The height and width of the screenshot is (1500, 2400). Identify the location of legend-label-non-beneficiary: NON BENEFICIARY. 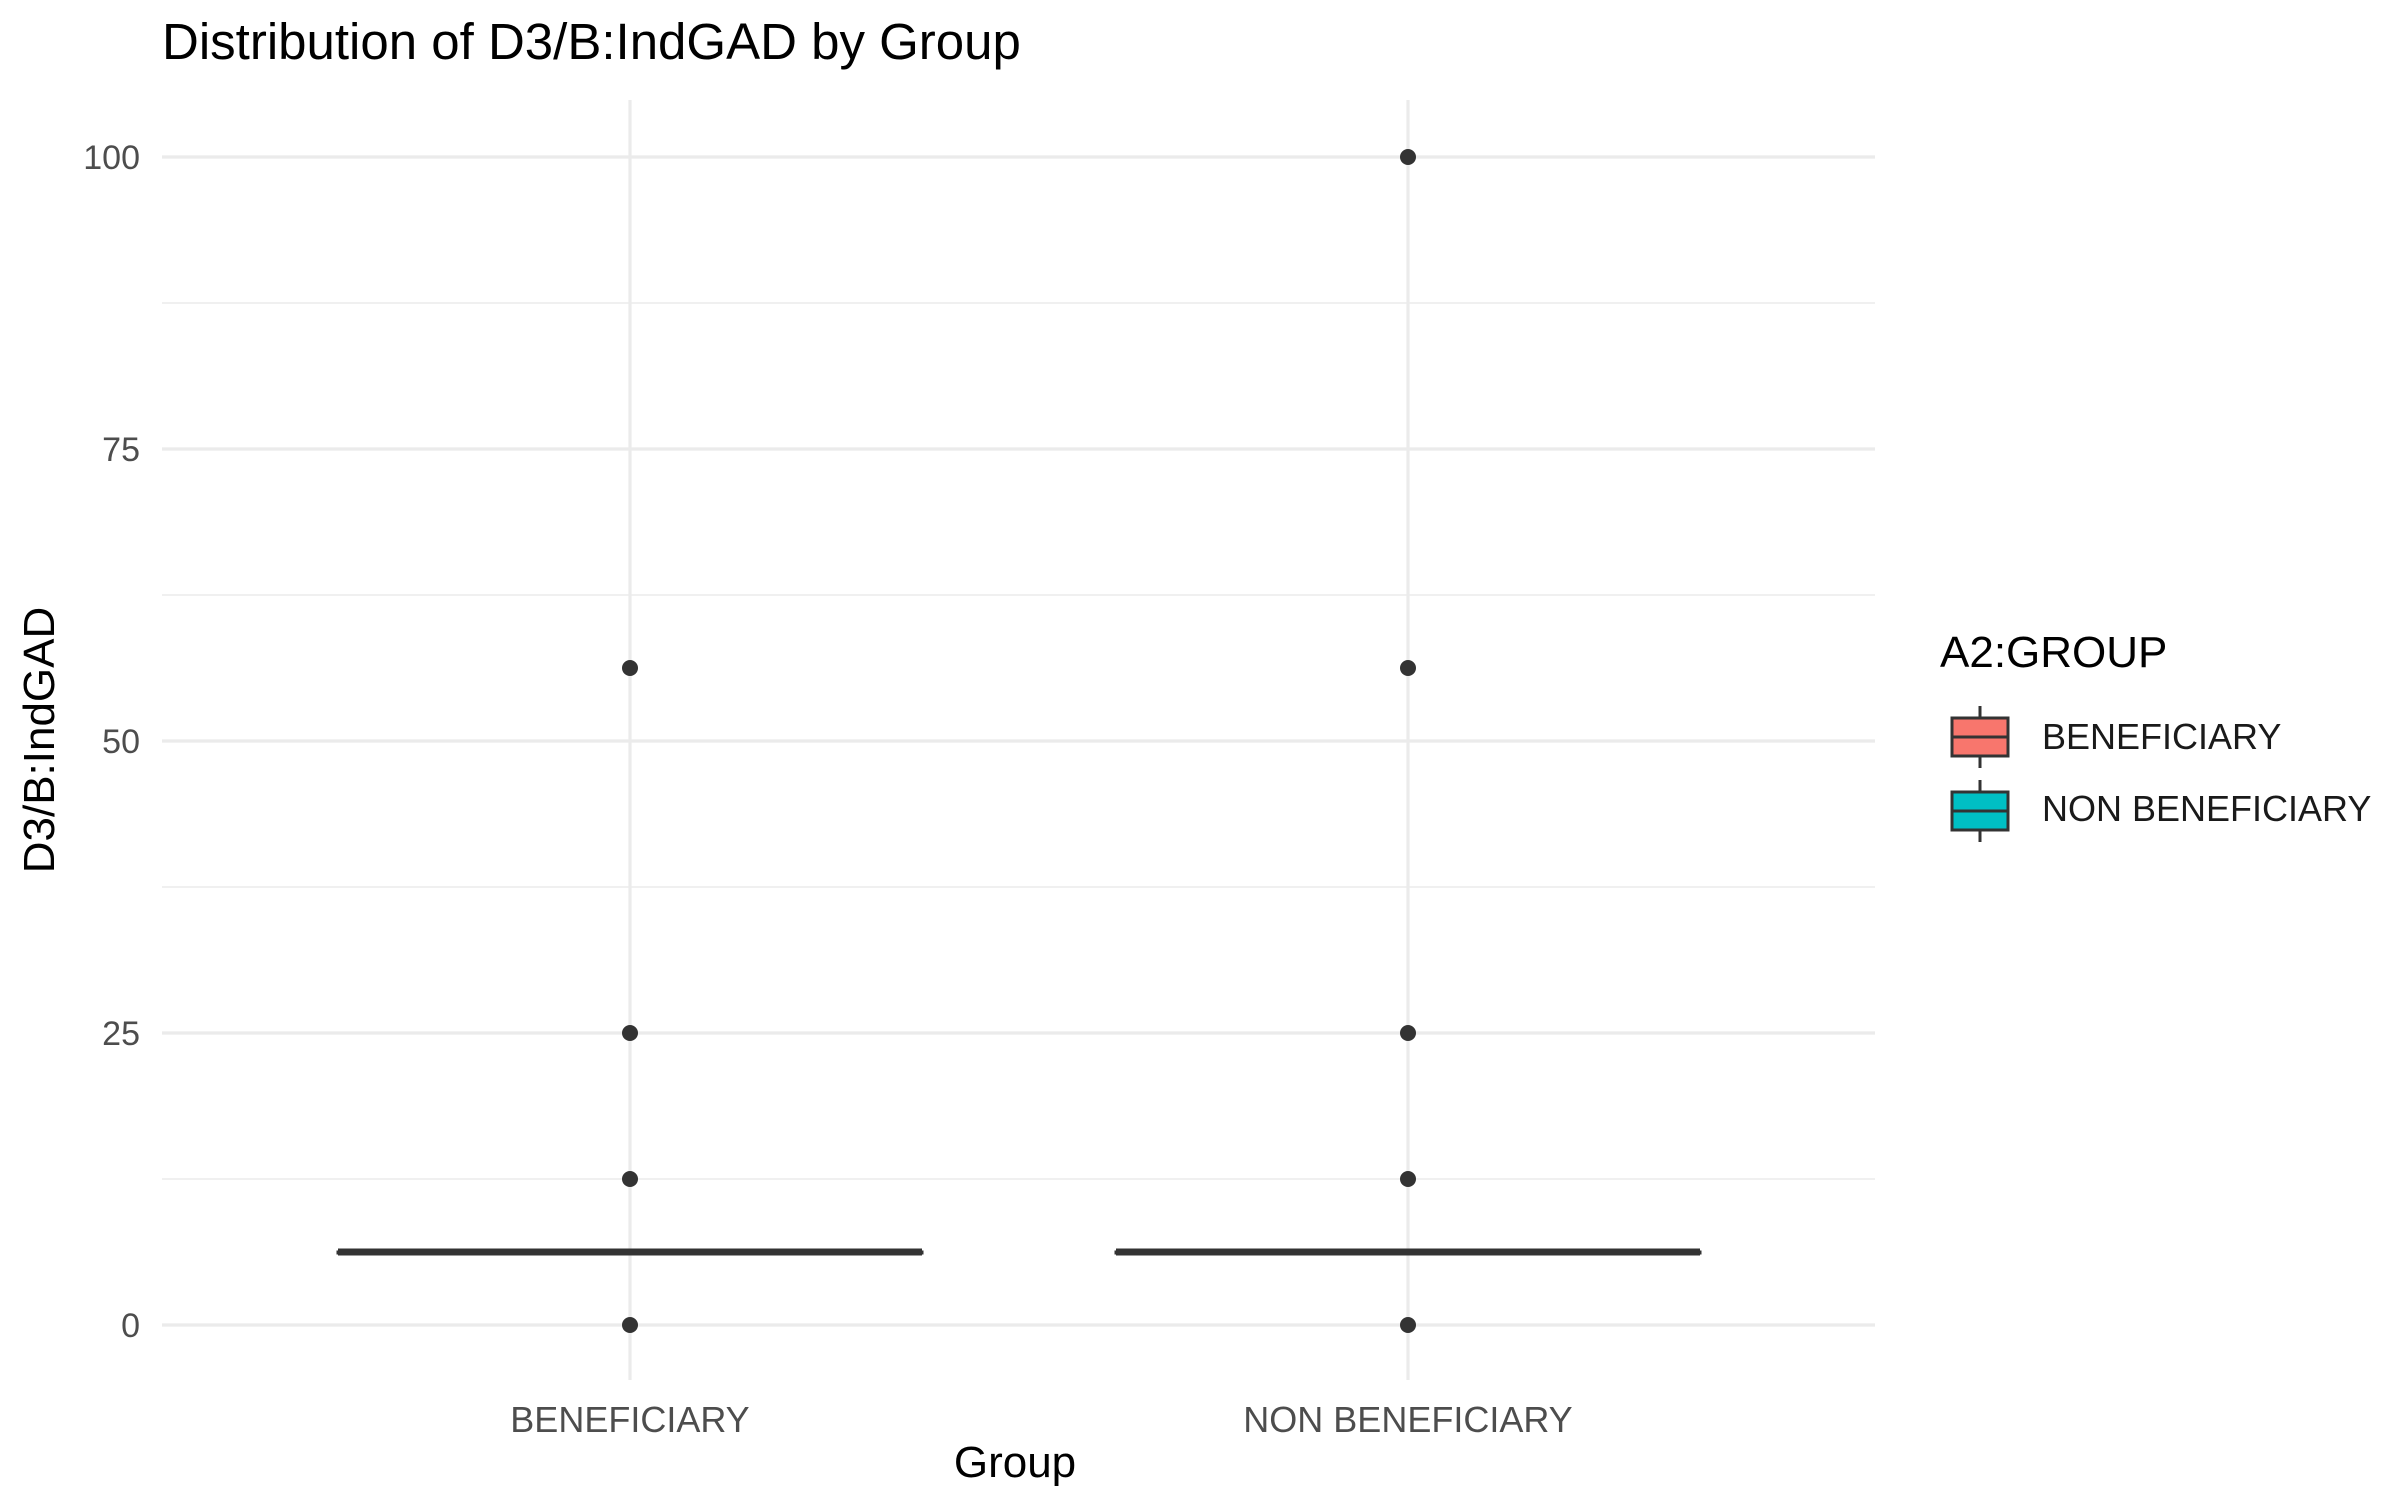
(2207, 808).